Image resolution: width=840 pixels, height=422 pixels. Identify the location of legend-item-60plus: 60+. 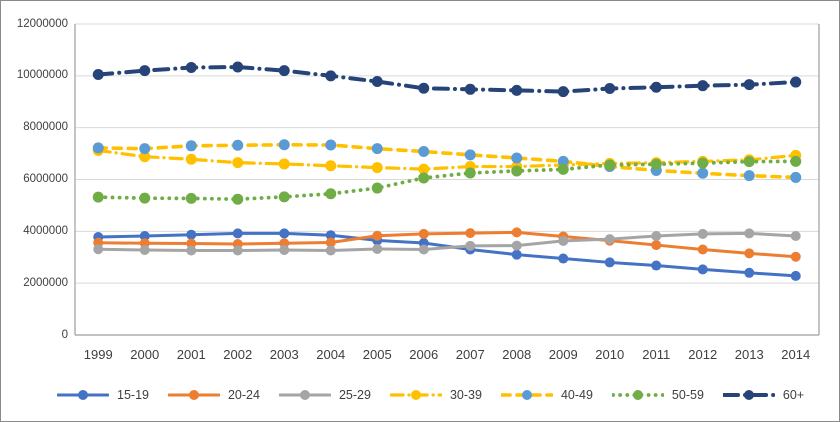
(763, 395).